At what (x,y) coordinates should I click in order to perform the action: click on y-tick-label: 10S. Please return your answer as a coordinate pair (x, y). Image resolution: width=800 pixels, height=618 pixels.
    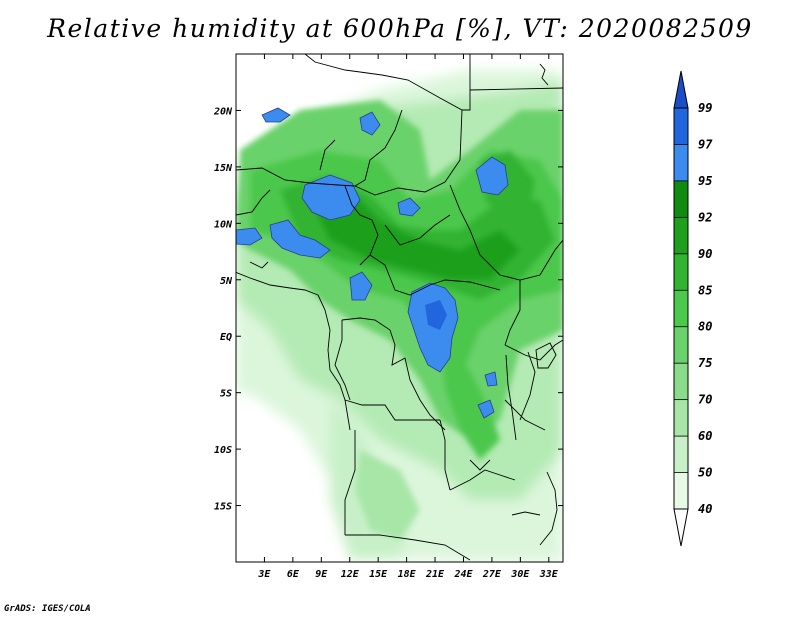
    Looking at the image, I should click on (223, 450).